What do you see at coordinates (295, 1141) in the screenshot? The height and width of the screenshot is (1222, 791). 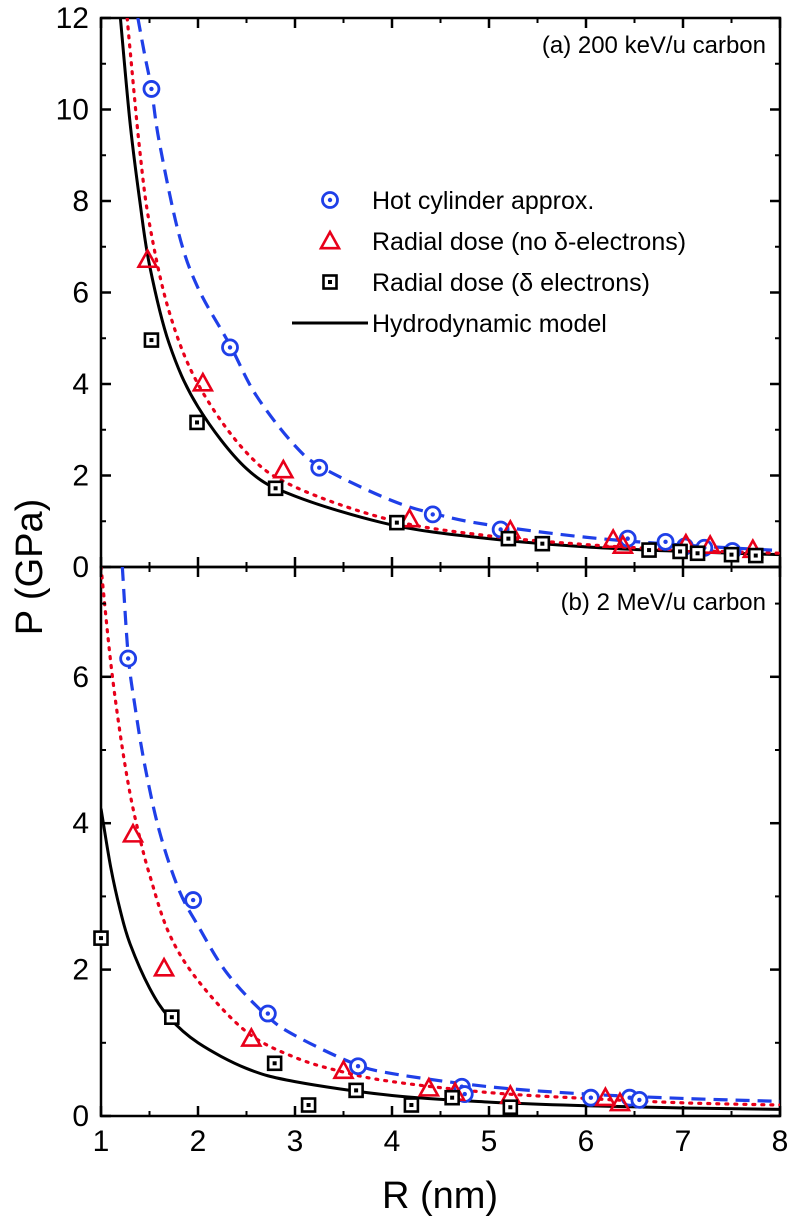 I see `x-tick-label: 3` at bounding box center [295, 1141].